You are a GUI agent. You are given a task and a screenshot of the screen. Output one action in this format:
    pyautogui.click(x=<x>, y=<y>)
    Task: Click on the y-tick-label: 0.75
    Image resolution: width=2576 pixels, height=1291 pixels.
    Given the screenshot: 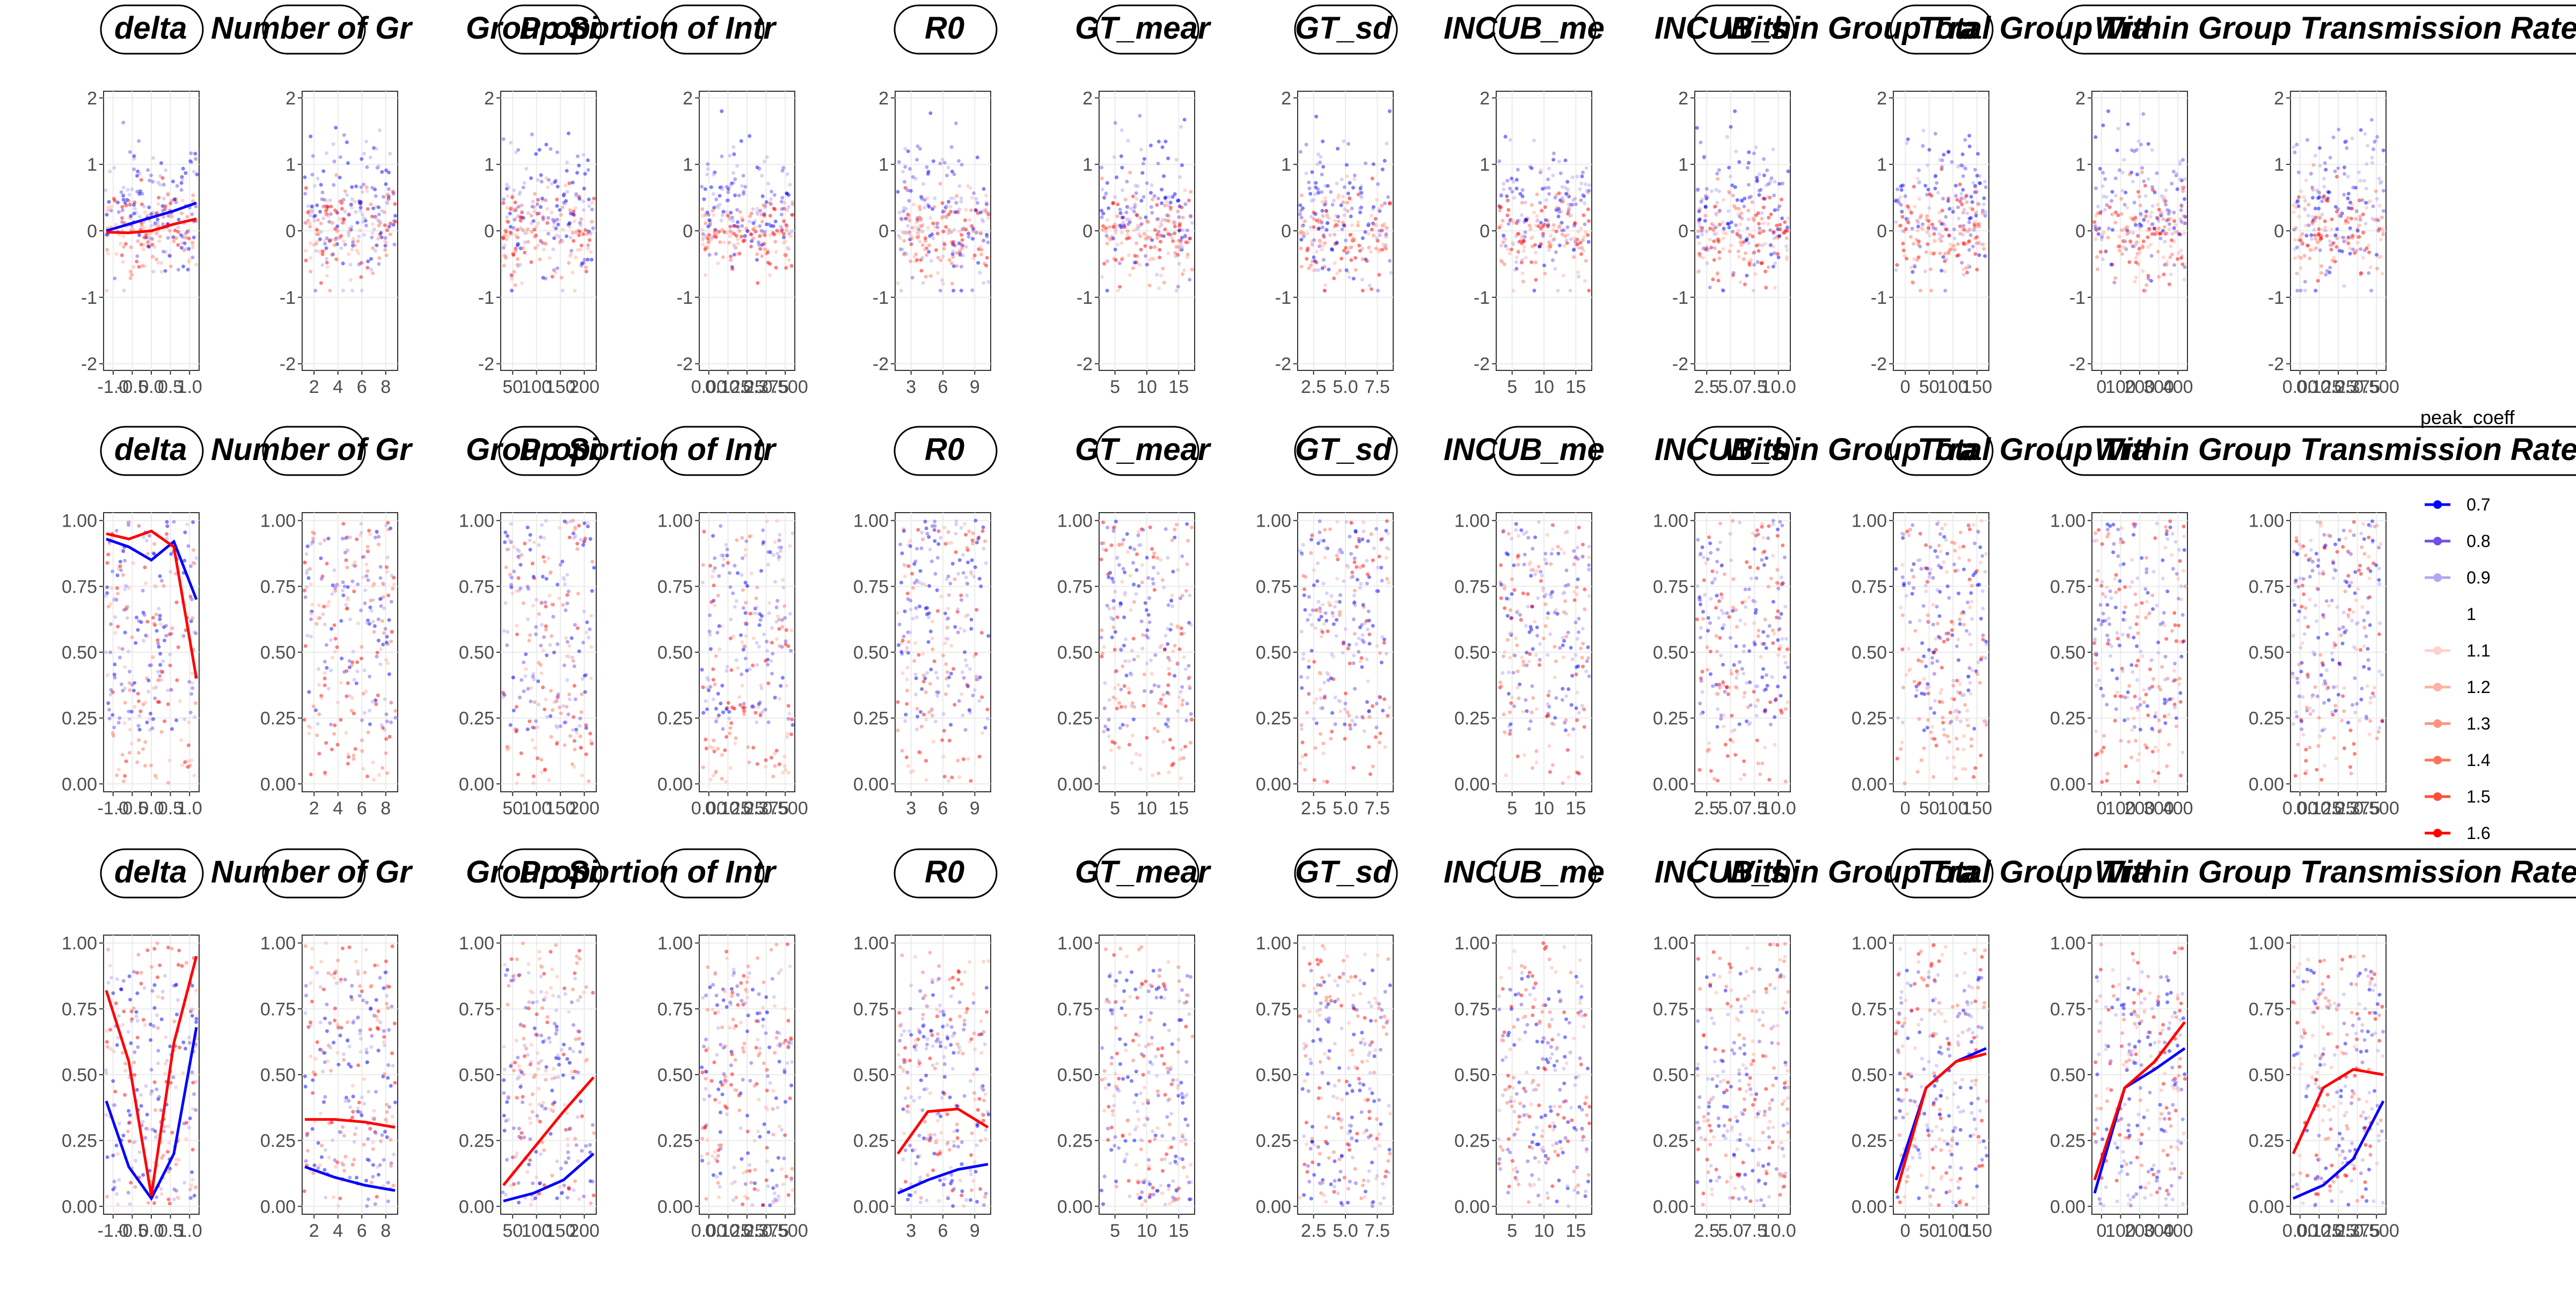 What is the action you would take?
    pyautogui.click(x=278, y=587)
    